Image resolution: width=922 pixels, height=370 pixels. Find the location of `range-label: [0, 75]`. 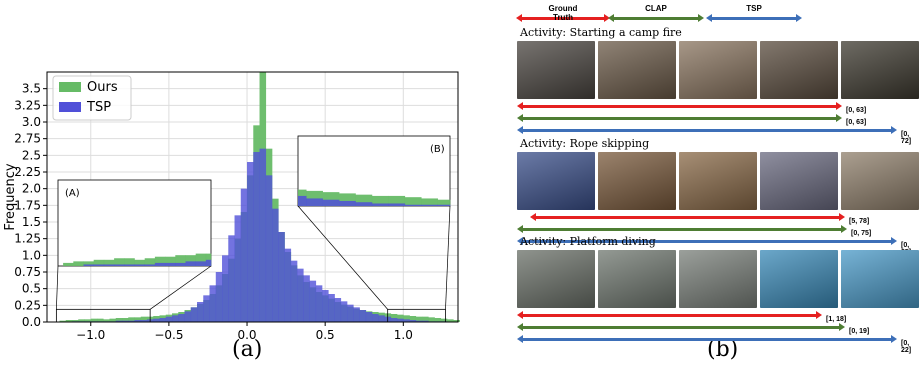

range-label: [0, 75] is located at coordinates (861, 233).